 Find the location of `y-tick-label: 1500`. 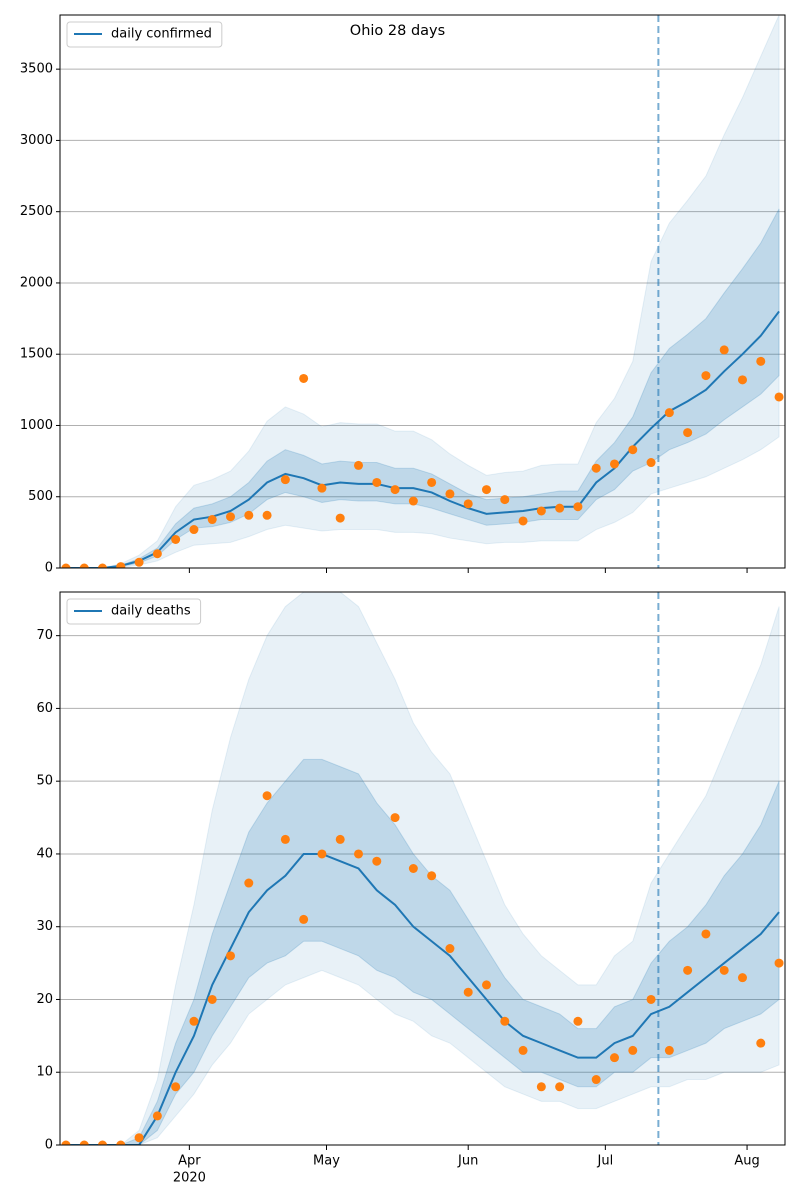

y-tick-label: 1500 is located at coordinates (36, 354).